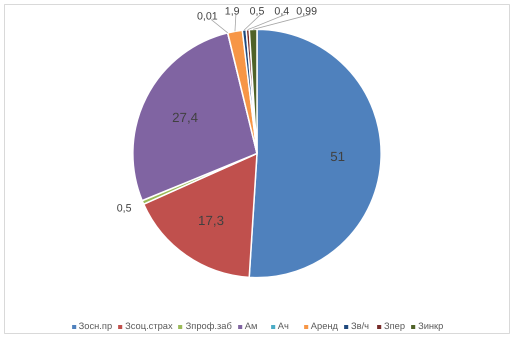 This screenshot has width=513, height=337. What do you see at coordinates (211, 220) in the screenshot?
I see `data-label: 17,3` at bounding box center [211, 220].